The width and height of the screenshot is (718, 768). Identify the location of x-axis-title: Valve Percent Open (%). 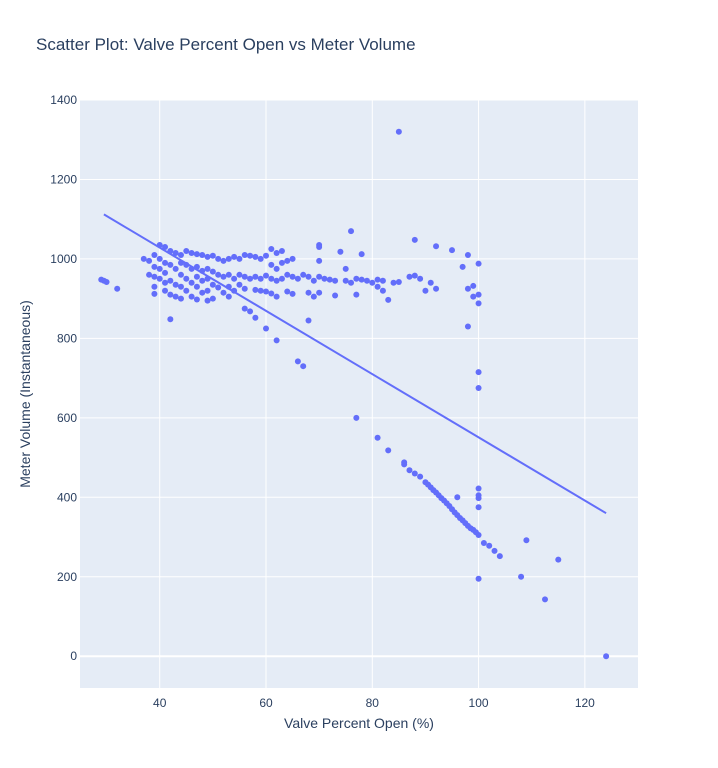
(359, 723).